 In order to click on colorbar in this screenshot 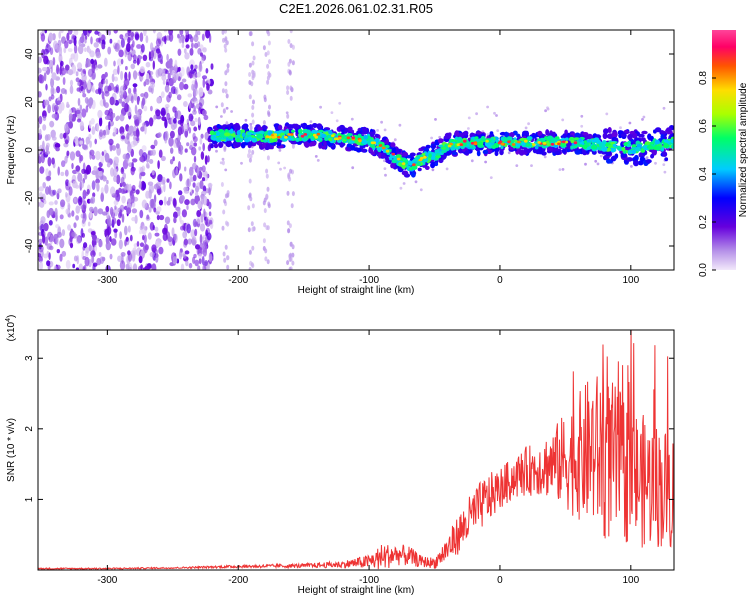, I will do `click(724, 150)`.